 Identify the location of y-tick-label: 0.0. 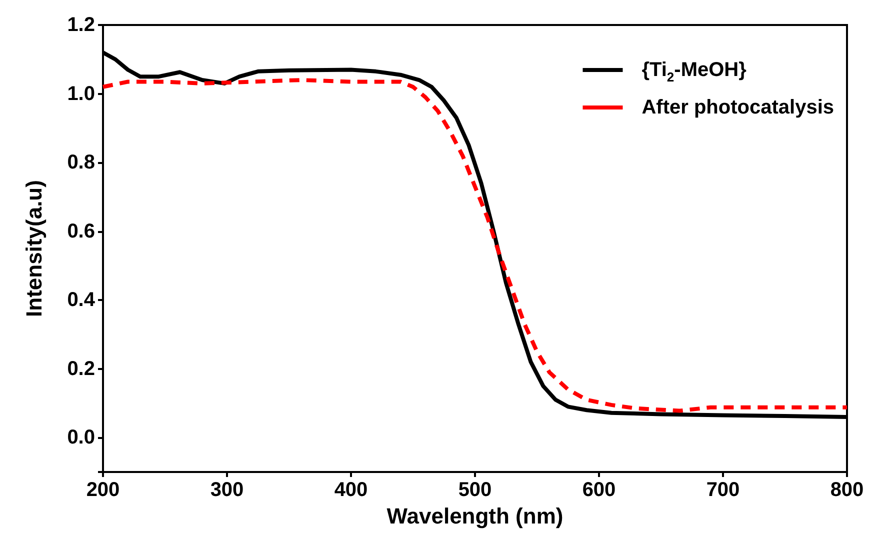
(81, 437).